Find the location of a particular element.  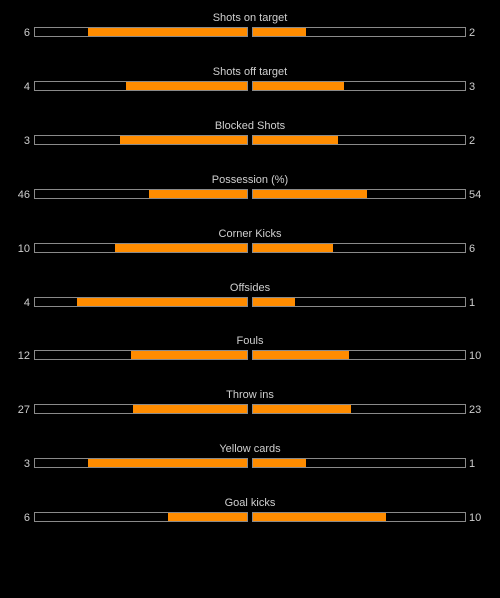

stat-row: Offsides 4 1 is located at coordinates (250, 302).